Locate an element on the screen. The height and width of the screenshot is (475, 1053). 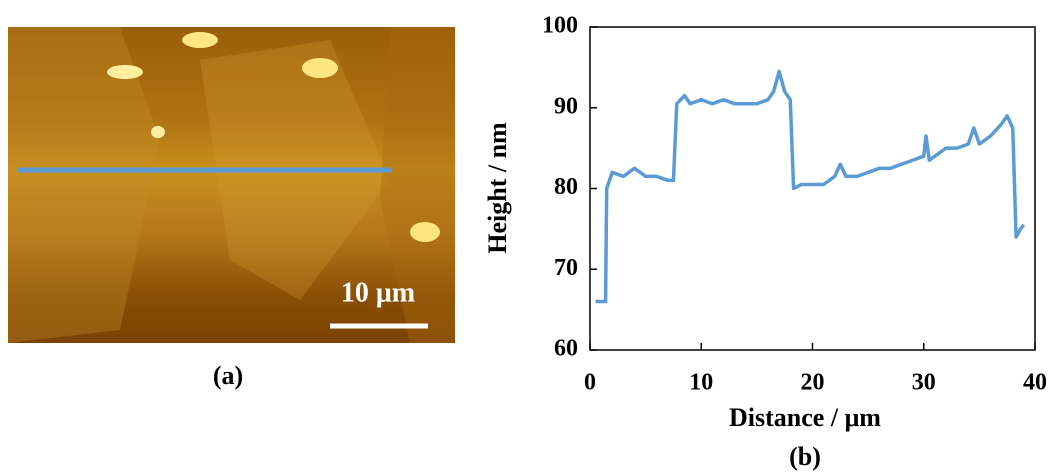
y-tick-label: 100 is located at coordinates (560, 26).